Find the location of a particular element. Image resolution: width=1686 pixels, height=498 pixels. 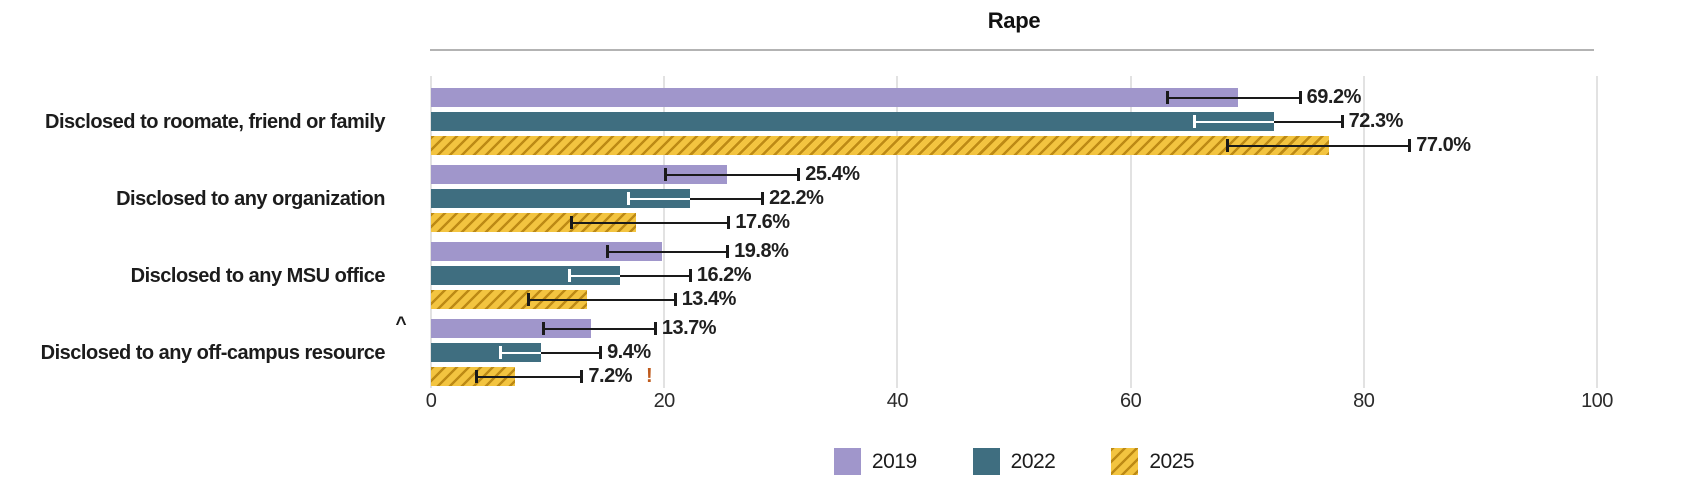

value-label: 19.8% is located at coordinates (761, 251).